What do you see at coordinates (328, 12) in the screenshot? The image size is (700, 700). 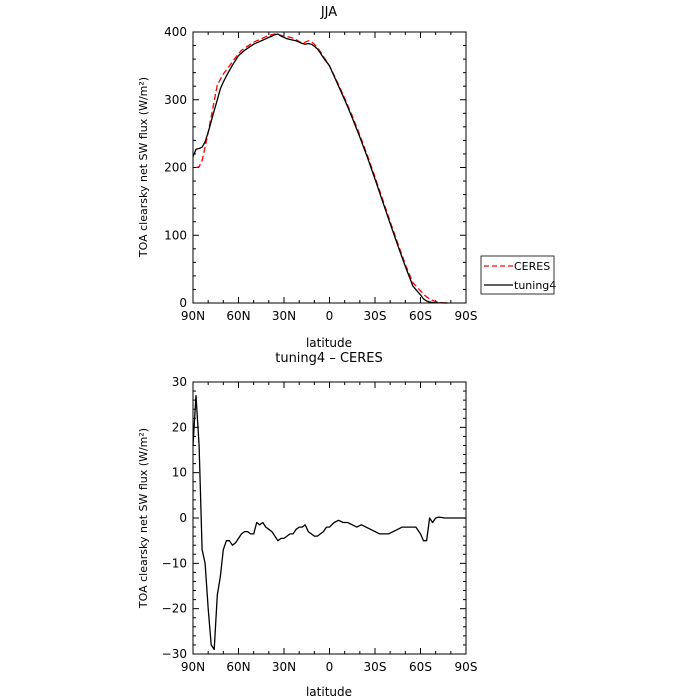 I see `top-chart-title: JJA` at bounding box center [328, 12].